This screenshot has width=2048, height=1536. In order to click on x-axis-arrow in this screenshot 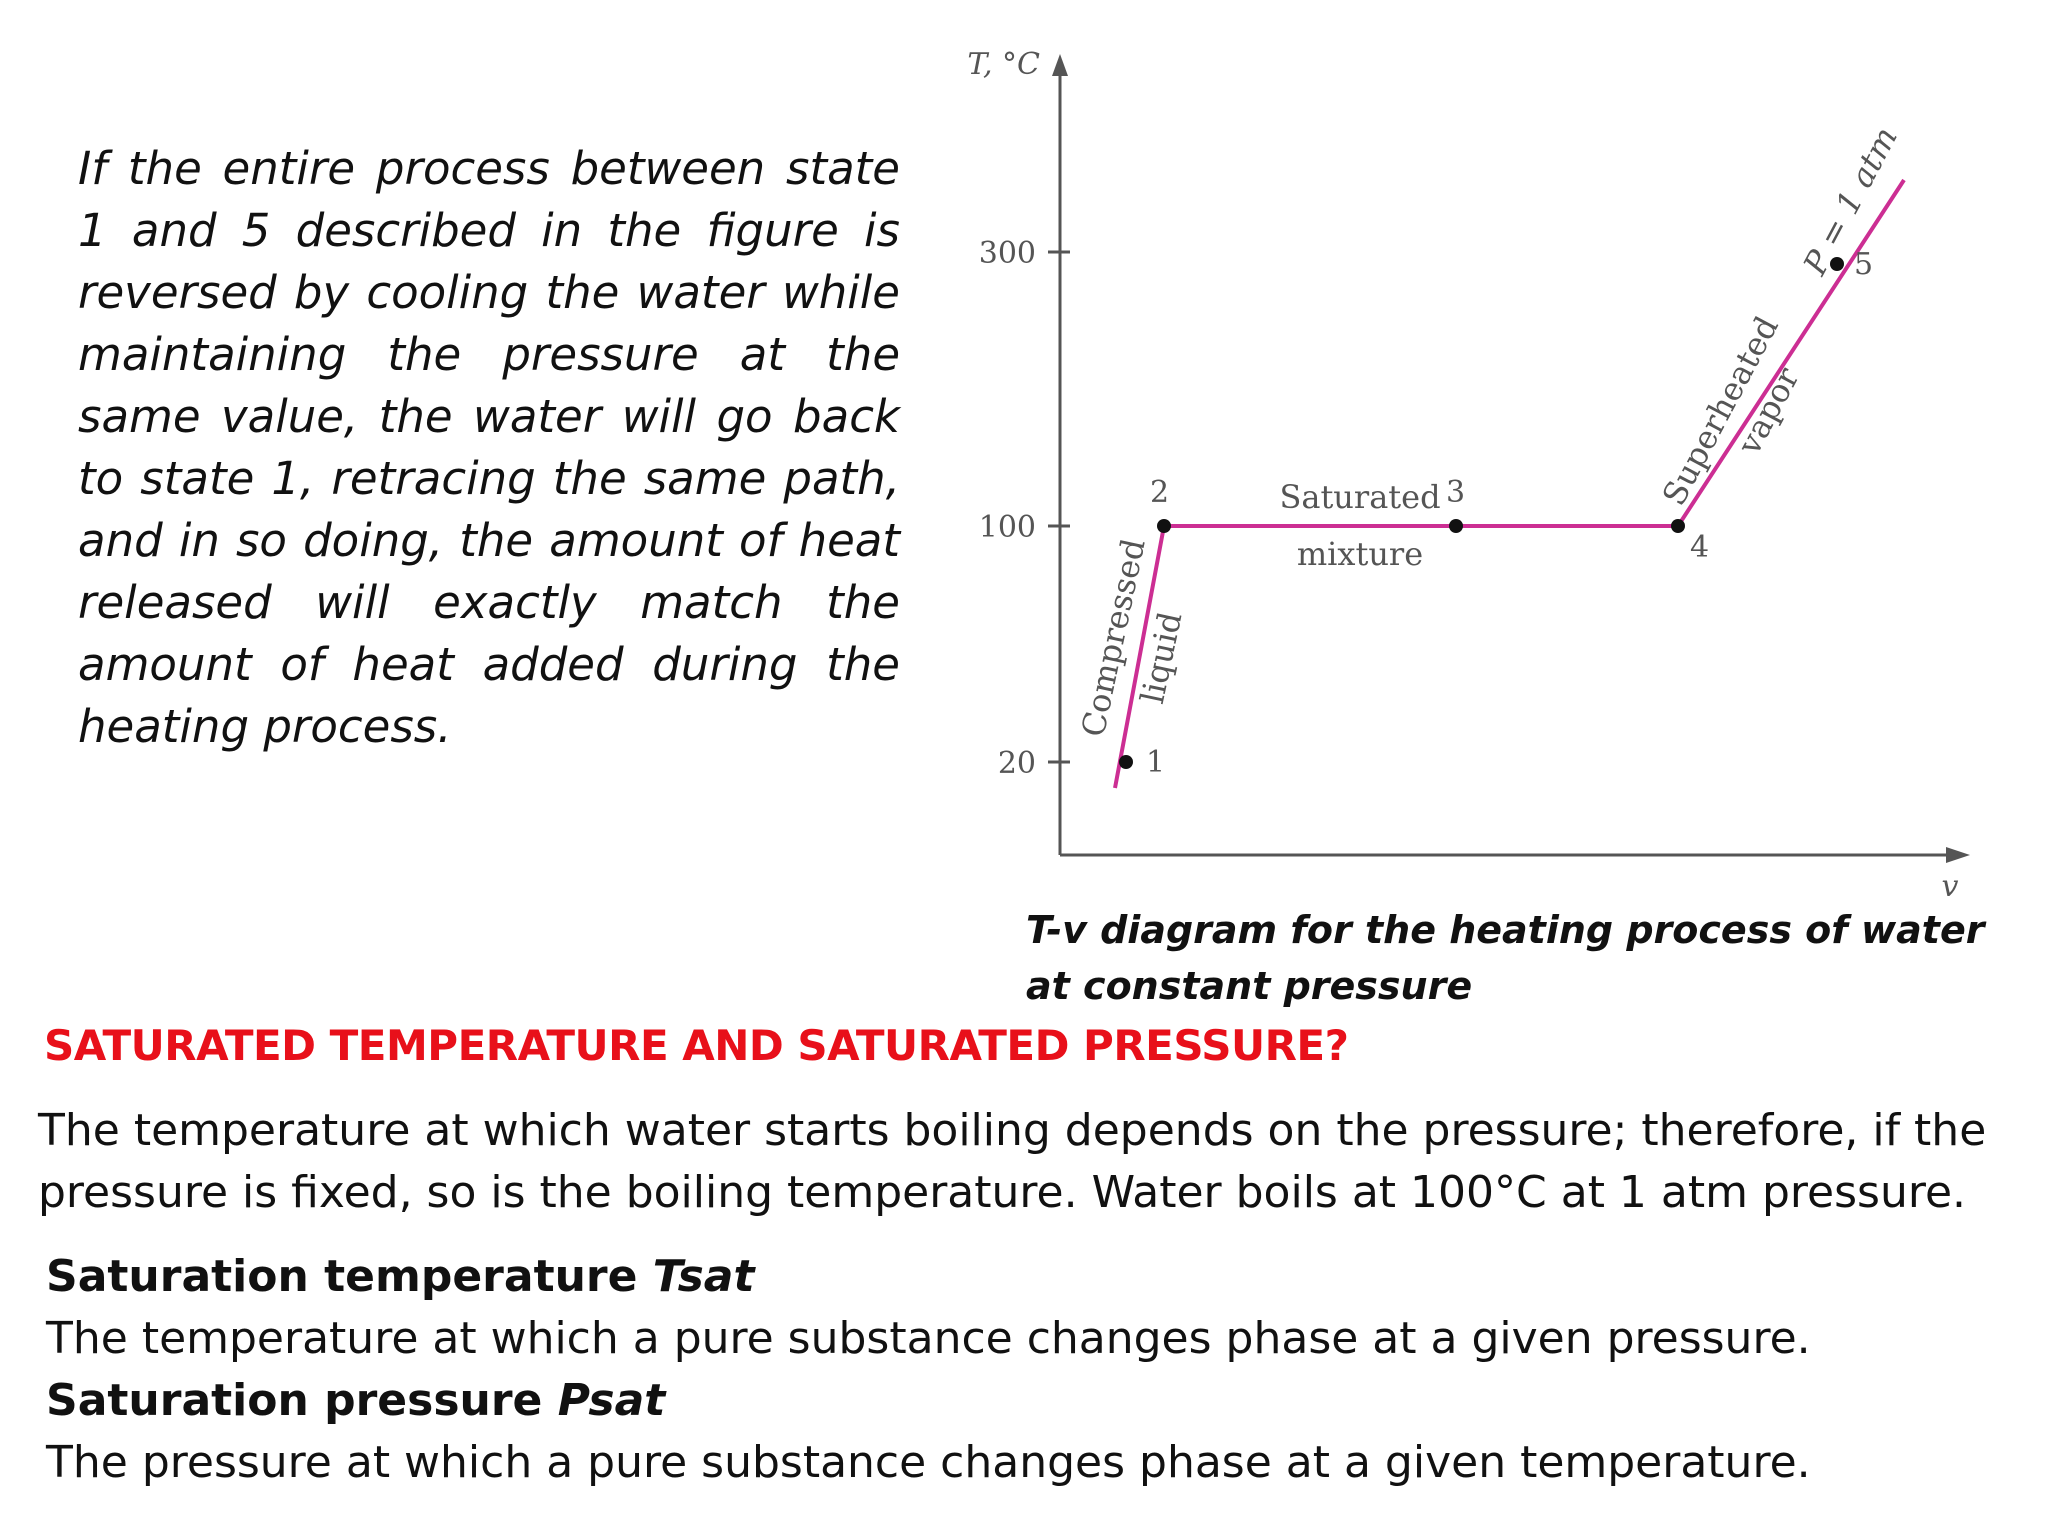, I will do `click(1958, 855)`.